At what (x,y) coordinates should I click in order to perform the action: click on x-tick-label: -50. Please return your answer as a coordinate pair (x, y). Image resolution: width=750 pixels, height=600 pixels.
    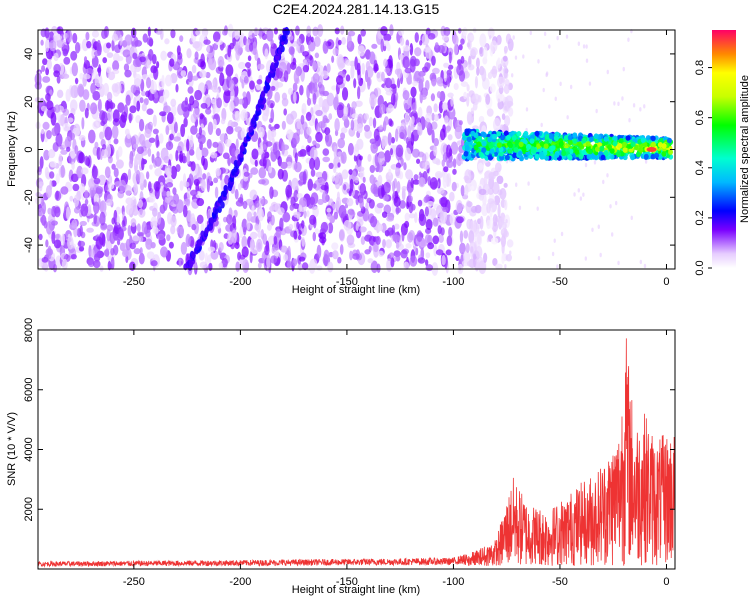
    Looking at the image, I should click on (560, 282).